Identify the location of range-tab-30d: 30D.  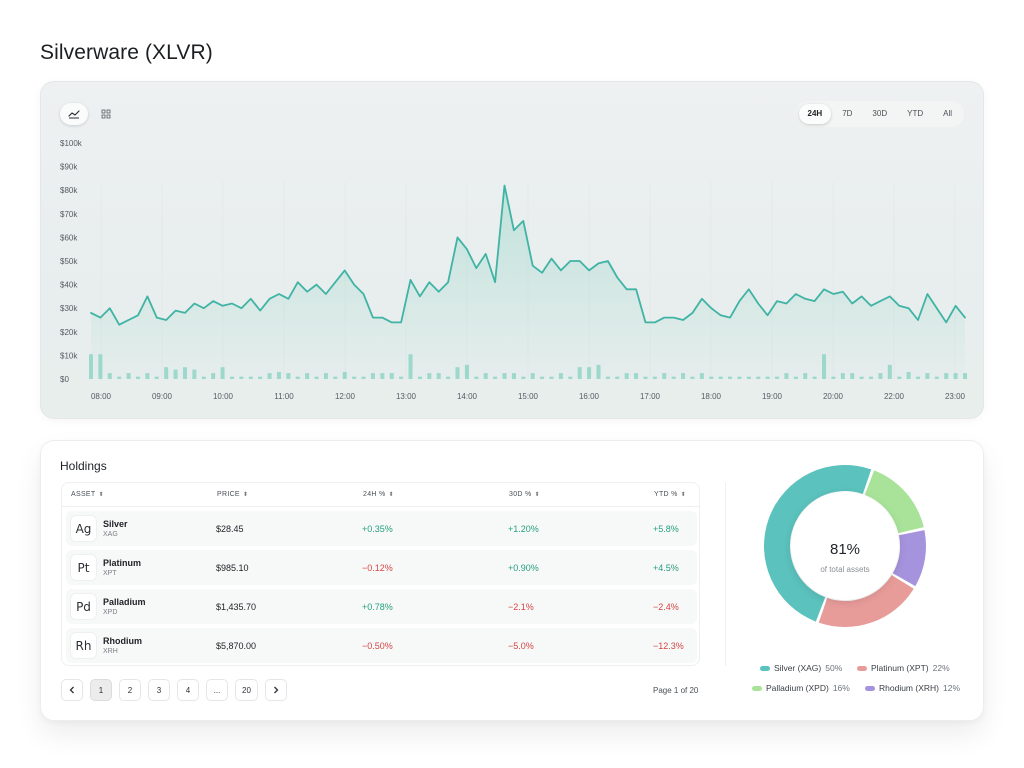
(880, 113).